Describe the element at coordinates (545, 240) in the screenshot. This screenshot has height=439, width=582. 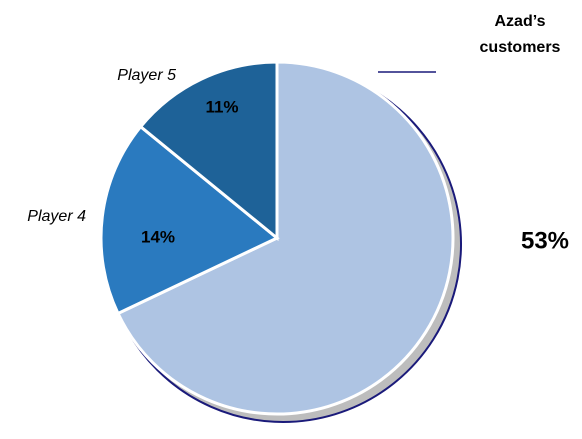
I see `value-label: 53%` at that location.